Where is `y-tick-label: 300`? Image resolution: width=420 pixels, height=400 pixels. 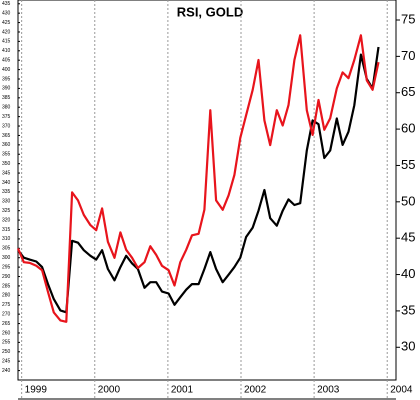 y-tick-label: 300 is located at coordinates (6, 258).